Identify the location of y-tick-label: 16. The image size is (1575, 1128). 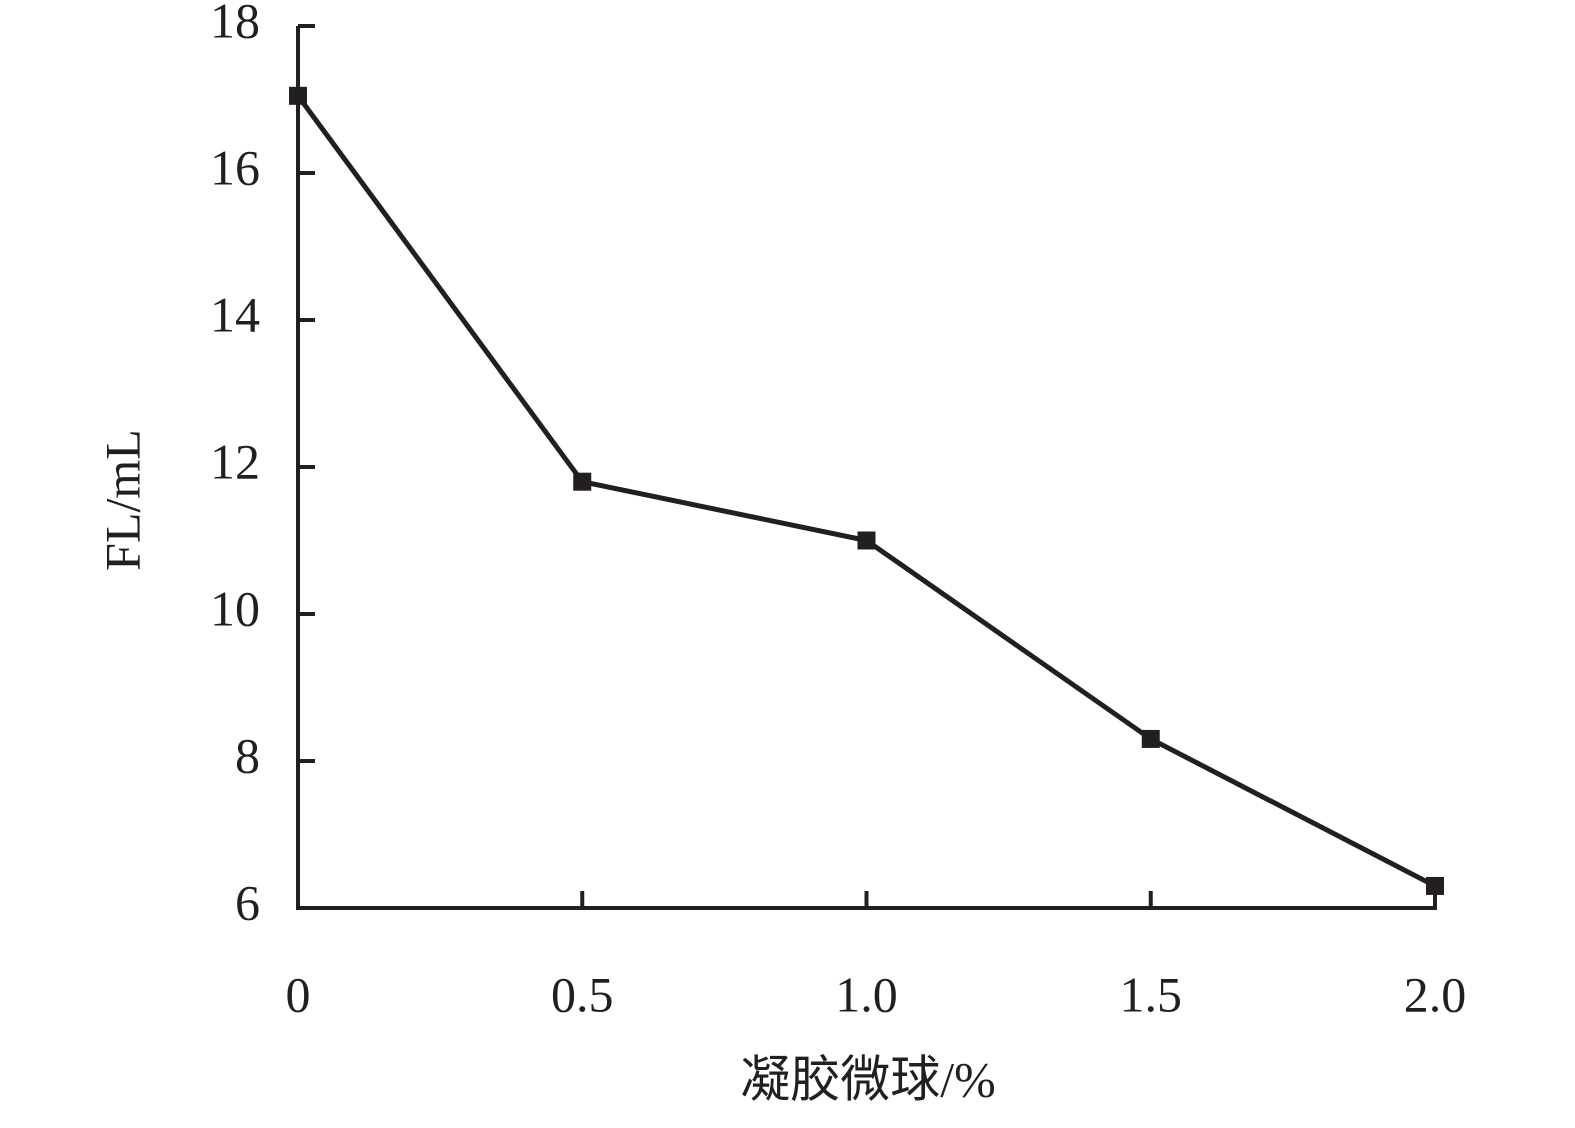
(235, 167).